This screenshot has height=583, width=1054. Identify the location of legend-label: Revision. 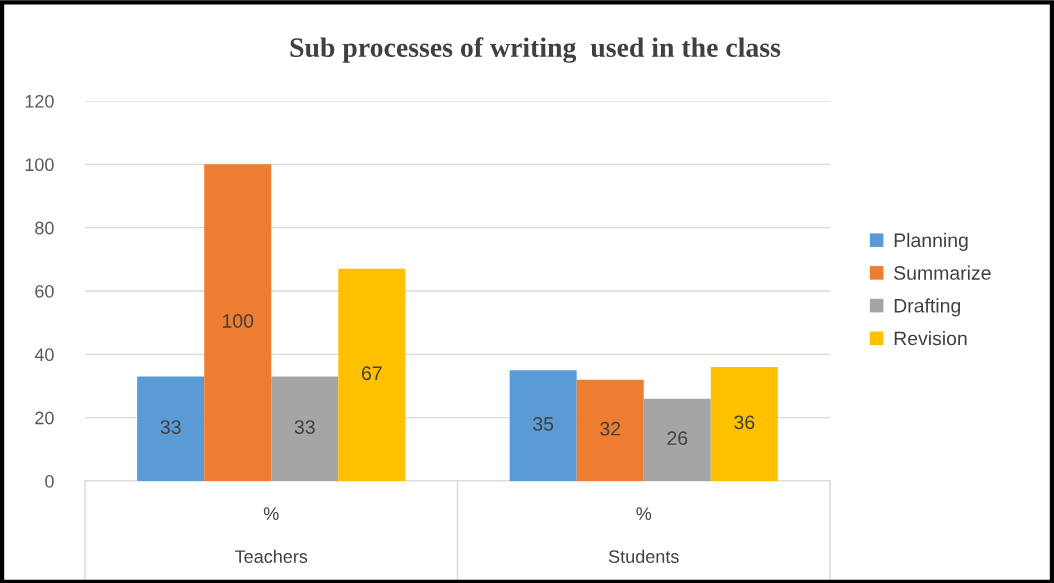
(930, 338).